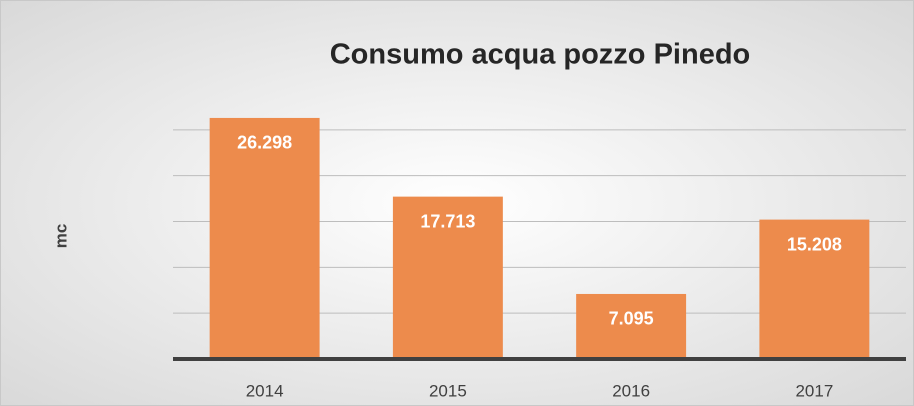 Image resolution: width=914 pixels, height=406 pixels. I want to click on chart-title: Consumo acqua pozzo Pinedo, so click(540, 55).